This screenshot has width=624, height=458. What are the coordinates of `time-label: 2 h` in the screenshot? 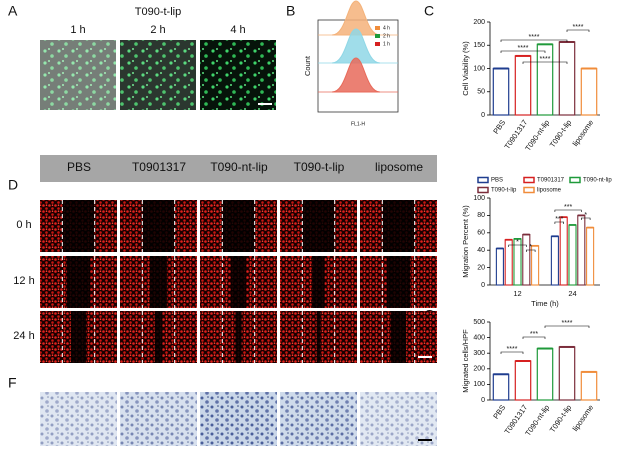 It's located at (157, 30).